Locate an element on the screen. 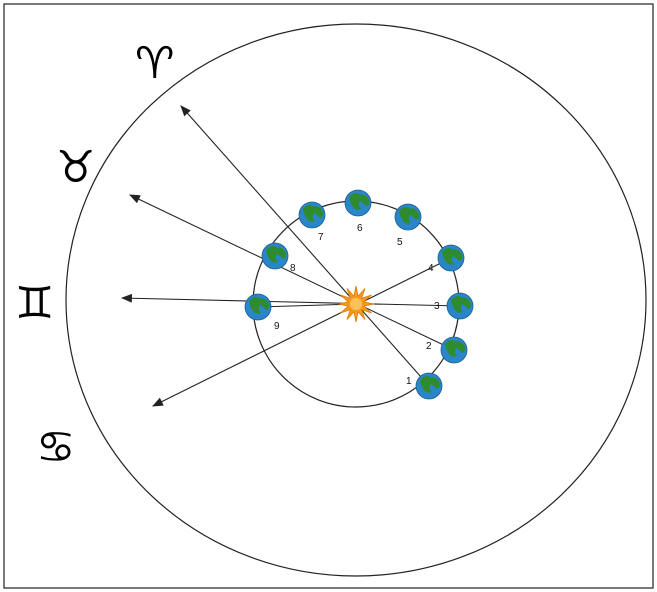  earth-position-1: 1 is located at coordinates (424, 386).